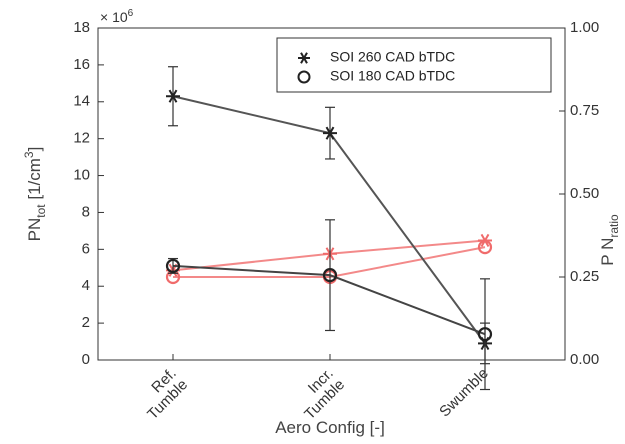  I want to click on x-tick-label: Incr.Tumble, so click(319, 394).